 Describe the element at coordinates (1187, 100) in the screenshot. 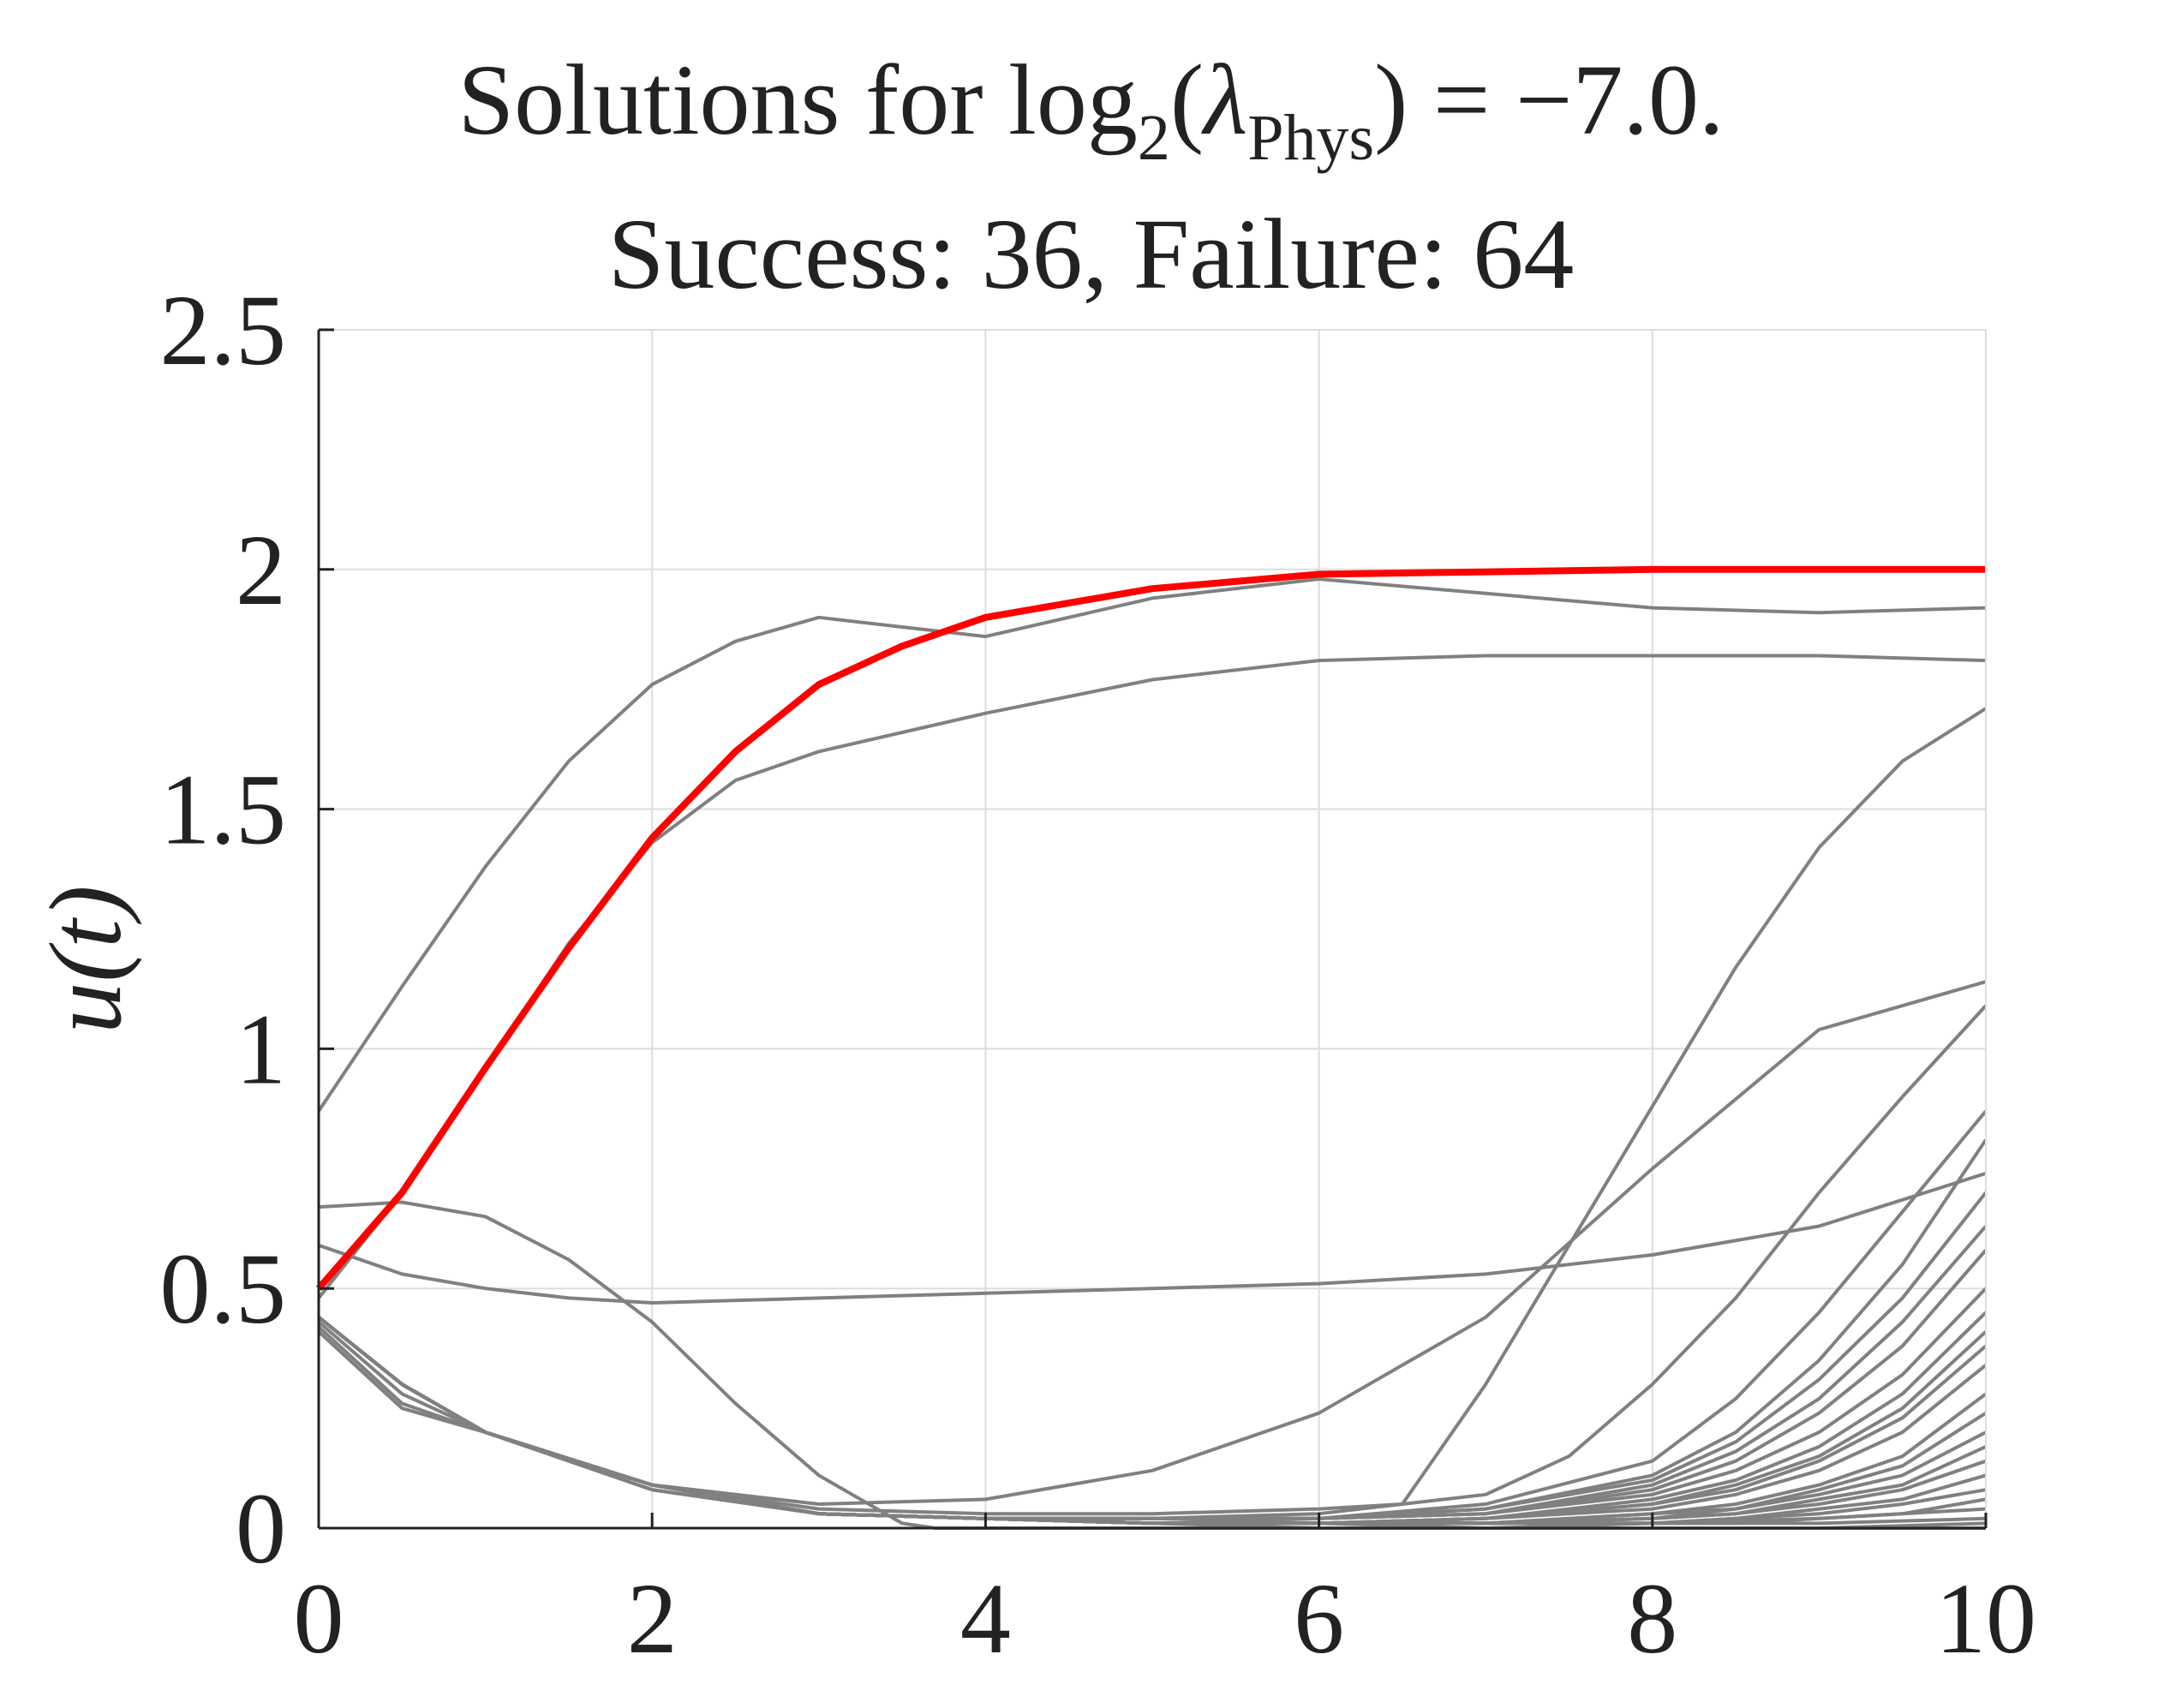

I see `title-open-paren: (` at that location.